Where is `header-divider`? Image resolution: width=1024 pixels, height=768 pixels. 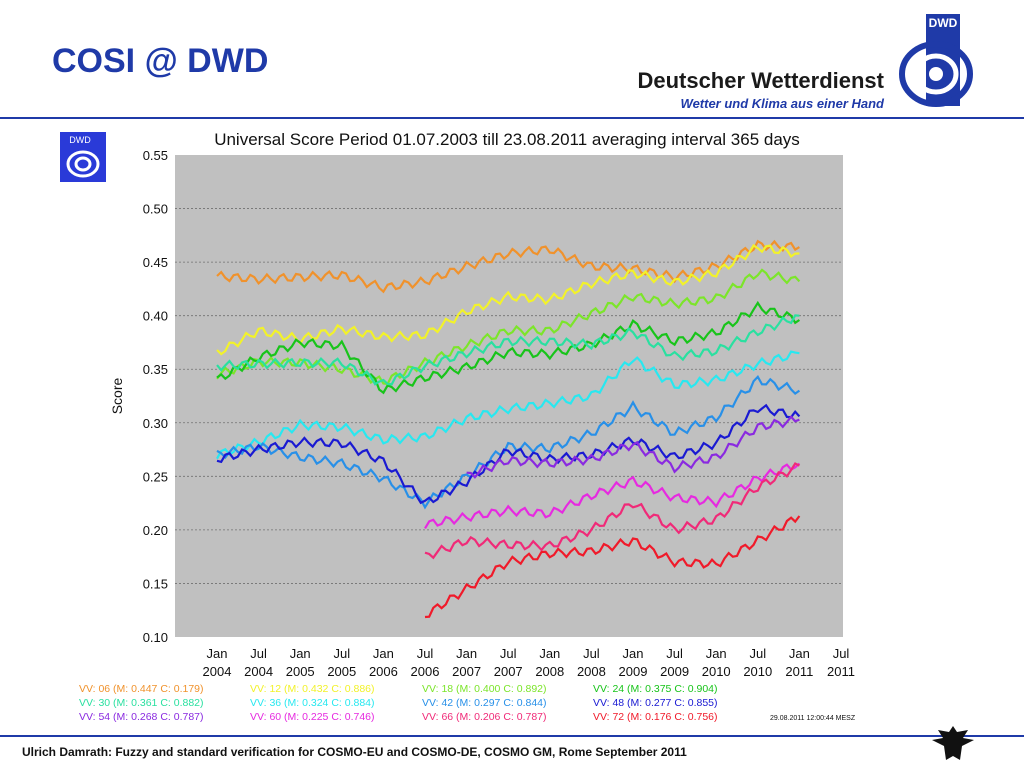
header-divider is located at coordinates (512, 118).